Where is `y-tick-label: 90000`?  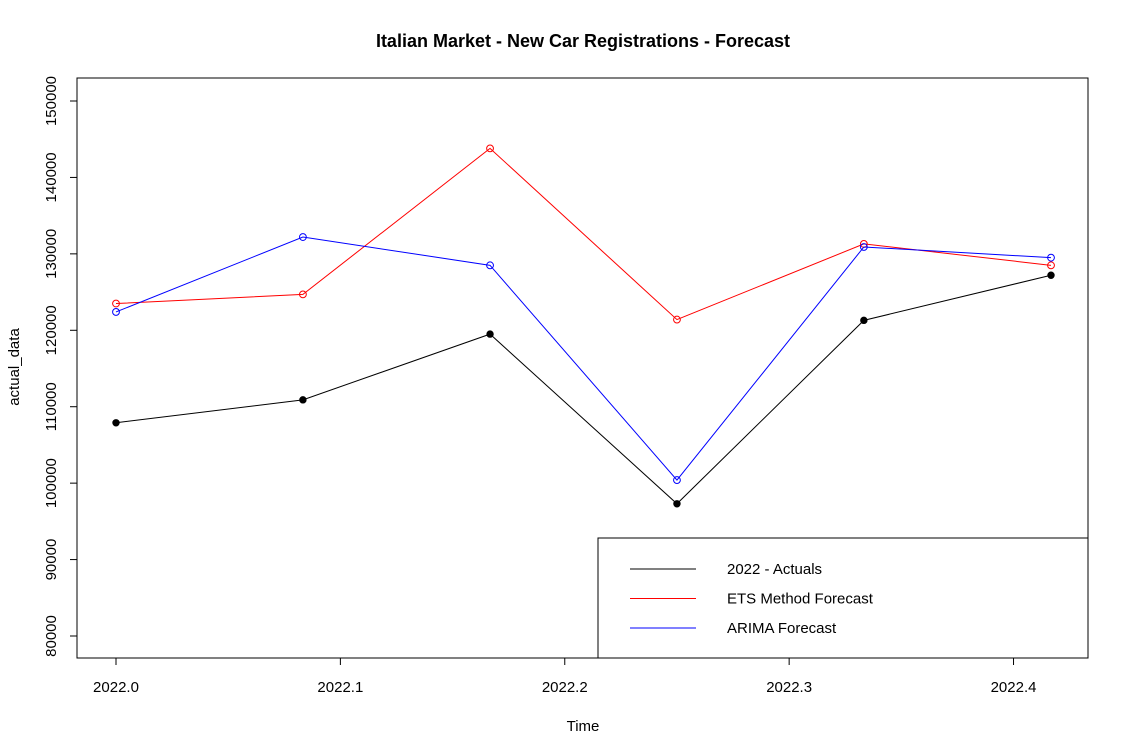 y-tick-label: 90000 is located at coordinates (51, 560).